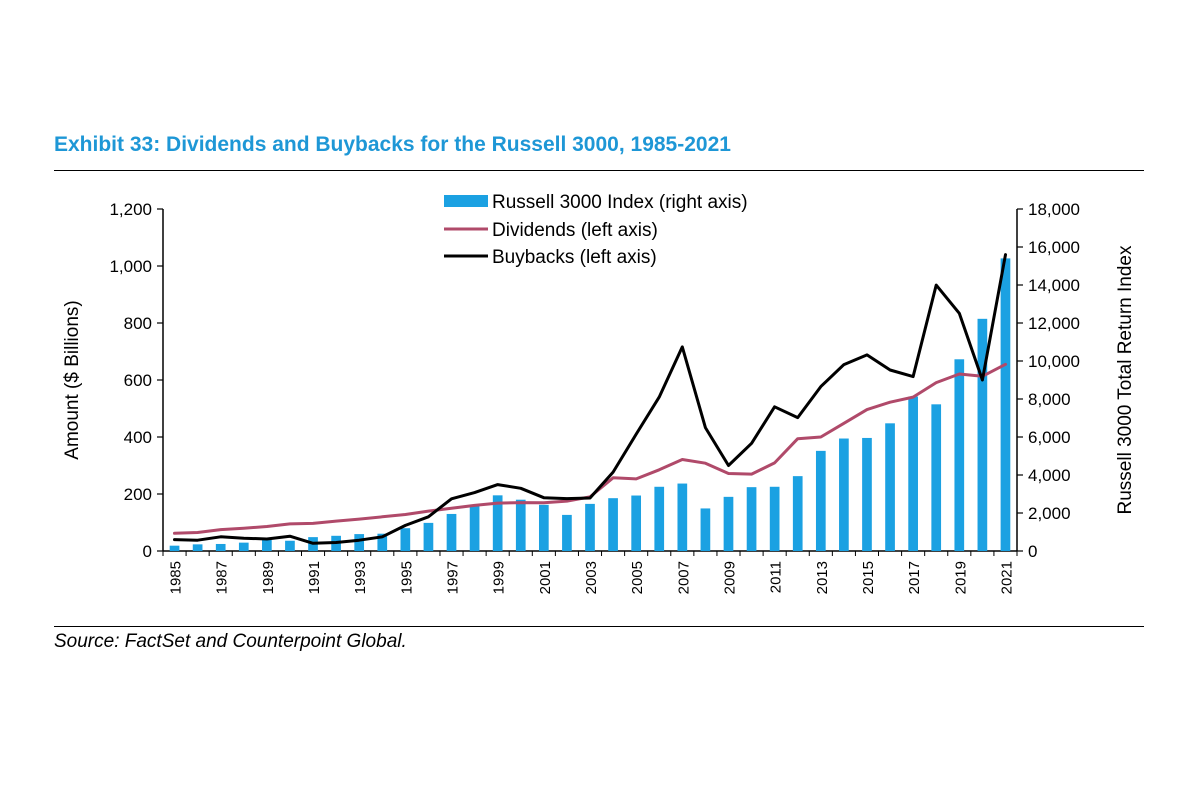 Image resolution: width=1200 pixels, height=787 pixels. I want to click on left-tick-label: 400, so click(138, 437).